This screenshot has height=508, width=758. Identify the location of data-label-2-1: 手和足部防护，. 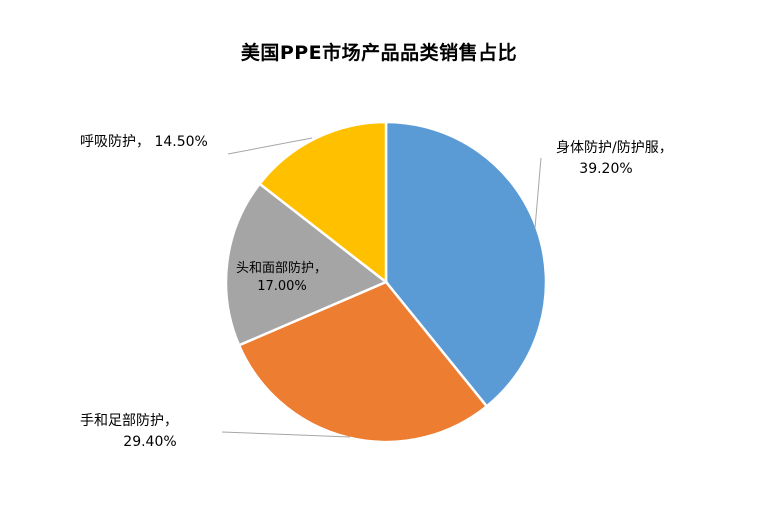
(129, 421).